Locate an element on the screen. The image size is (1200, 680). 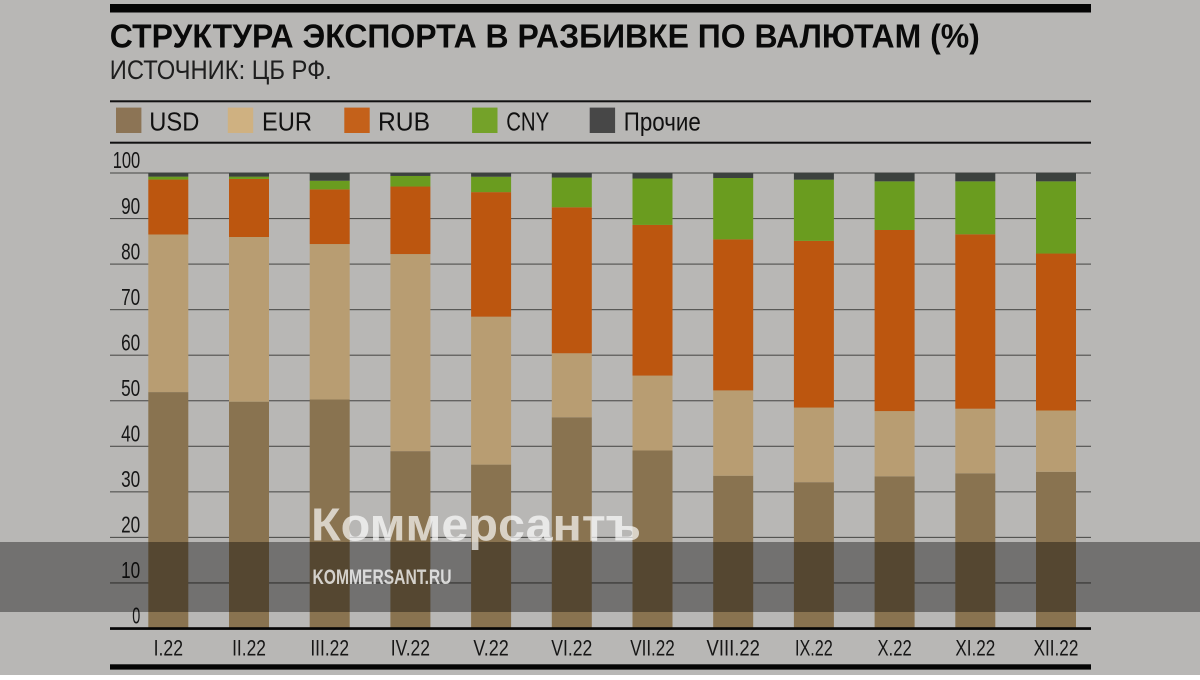
svg-text: IV.22 is located at coordinates (410, 647).